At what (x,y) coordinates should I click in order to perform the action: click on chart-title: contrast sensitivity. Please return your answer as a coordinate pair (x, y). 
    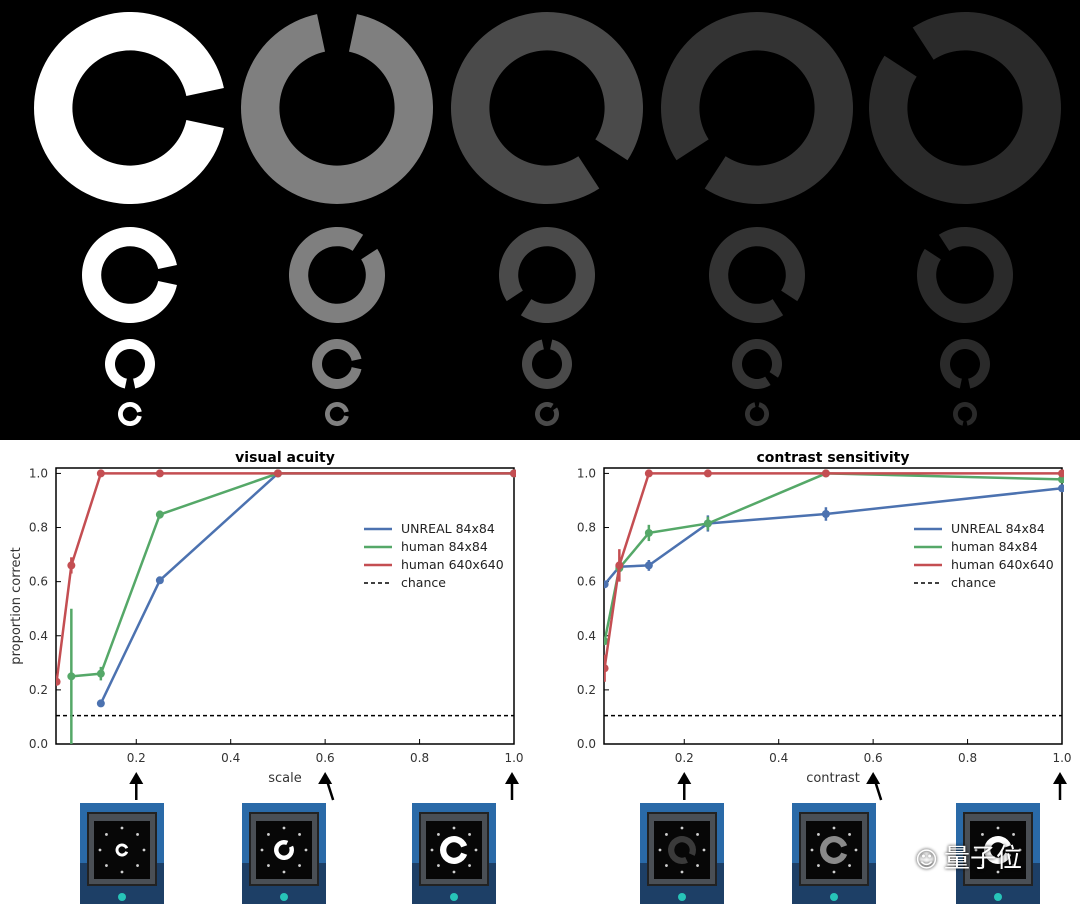
    Looking at the image, I should click on (833, 458).